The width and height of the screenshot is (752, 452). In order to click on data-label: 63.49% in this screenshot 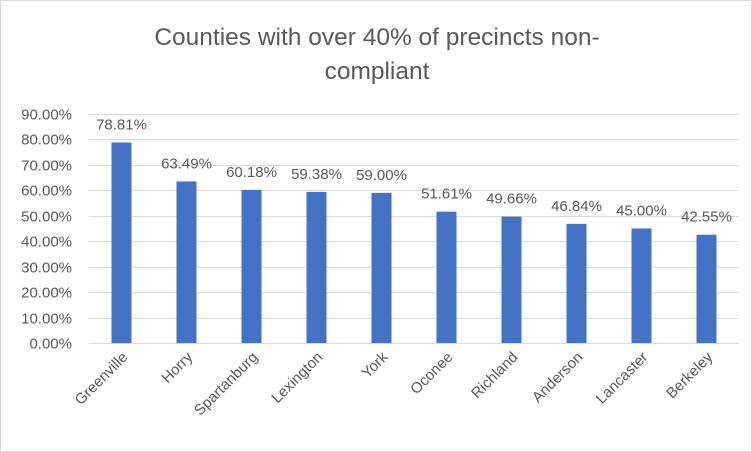, I will do `click(186, 163)`.